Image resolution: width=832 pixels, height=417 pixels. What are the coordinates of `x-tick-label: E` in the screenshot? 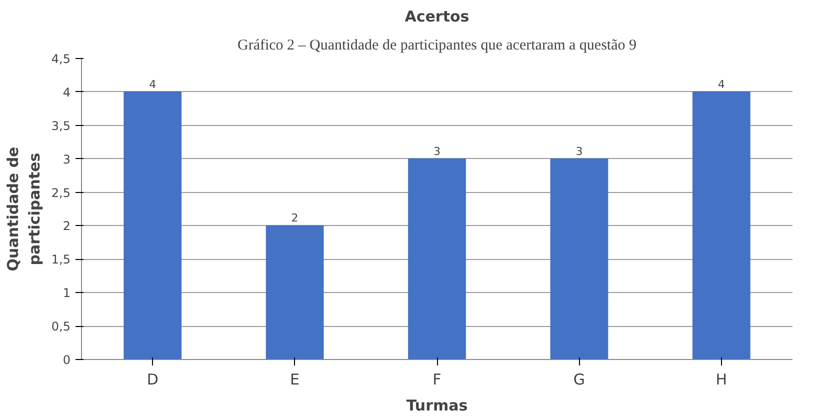 It's located at (295, 379).